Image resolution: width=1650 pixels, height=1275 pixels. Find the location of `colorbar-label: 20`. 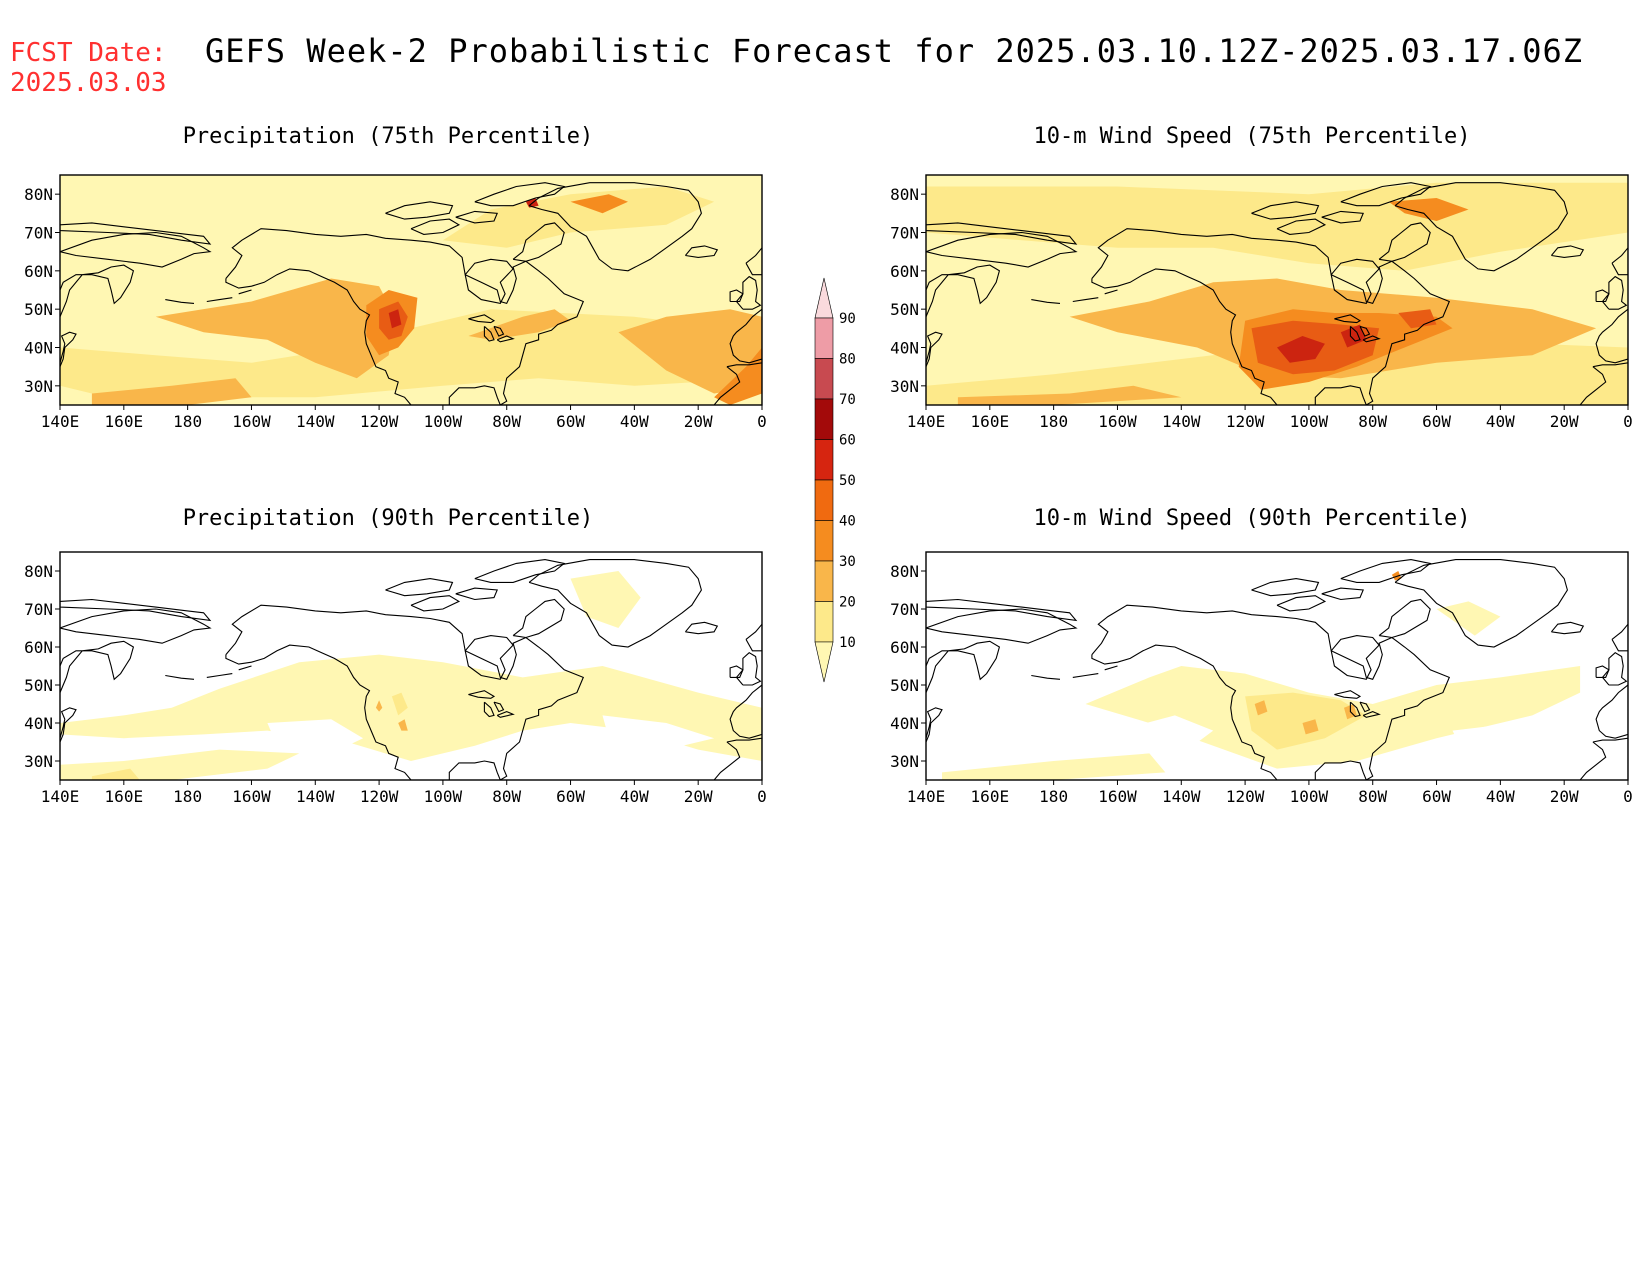

colorbar-label: 20 is located at coordinates (847, 603).